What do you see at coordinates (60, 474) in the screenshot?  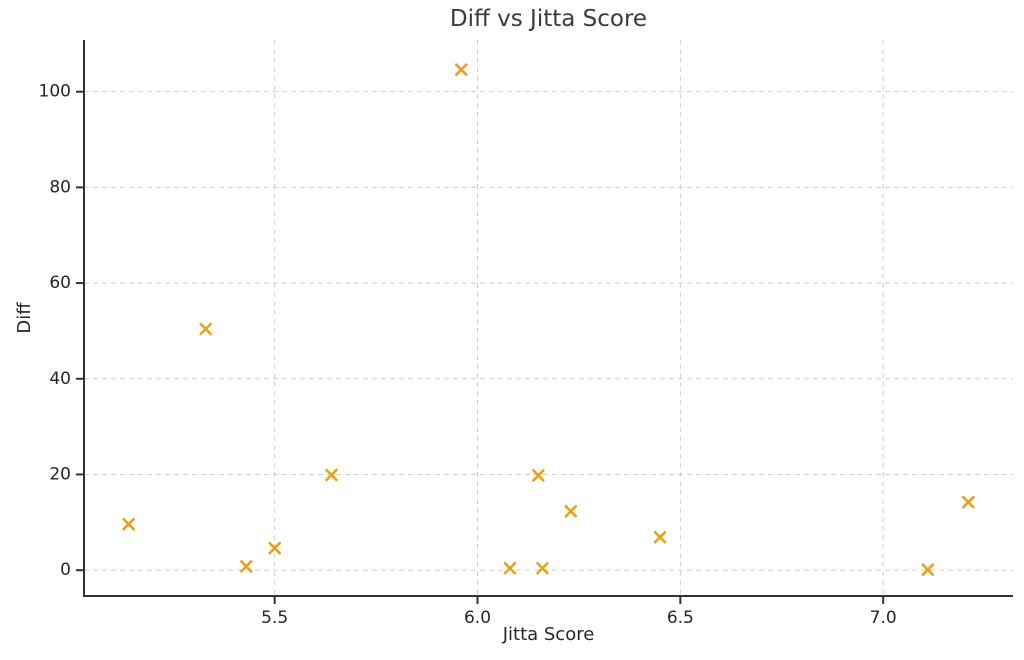 I see `y-tick-label: 20` at bounding box center [60, 474].